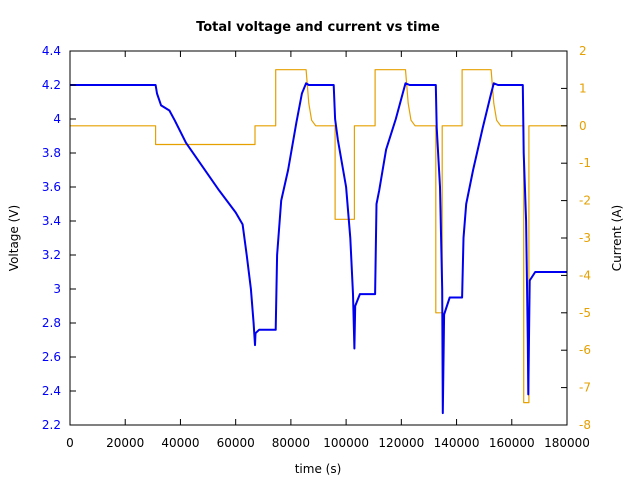 Image resolution: width=640 pixels, height=480 pixels. What do you see at coordinates (57, 119) in the screenshot?
I see `y-tick-label: 4` at bounding box center [57, 119].